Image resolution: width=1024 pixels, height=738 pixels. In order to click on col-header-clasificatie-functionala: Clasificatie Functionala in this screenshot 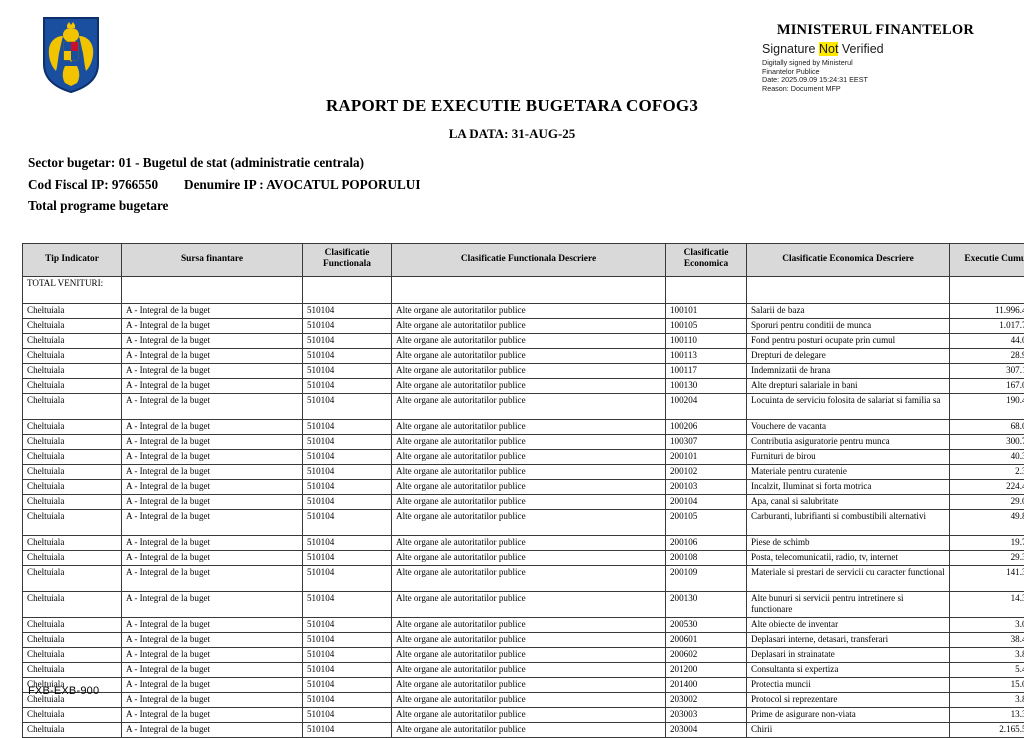, I will do `click(347, 260)`.